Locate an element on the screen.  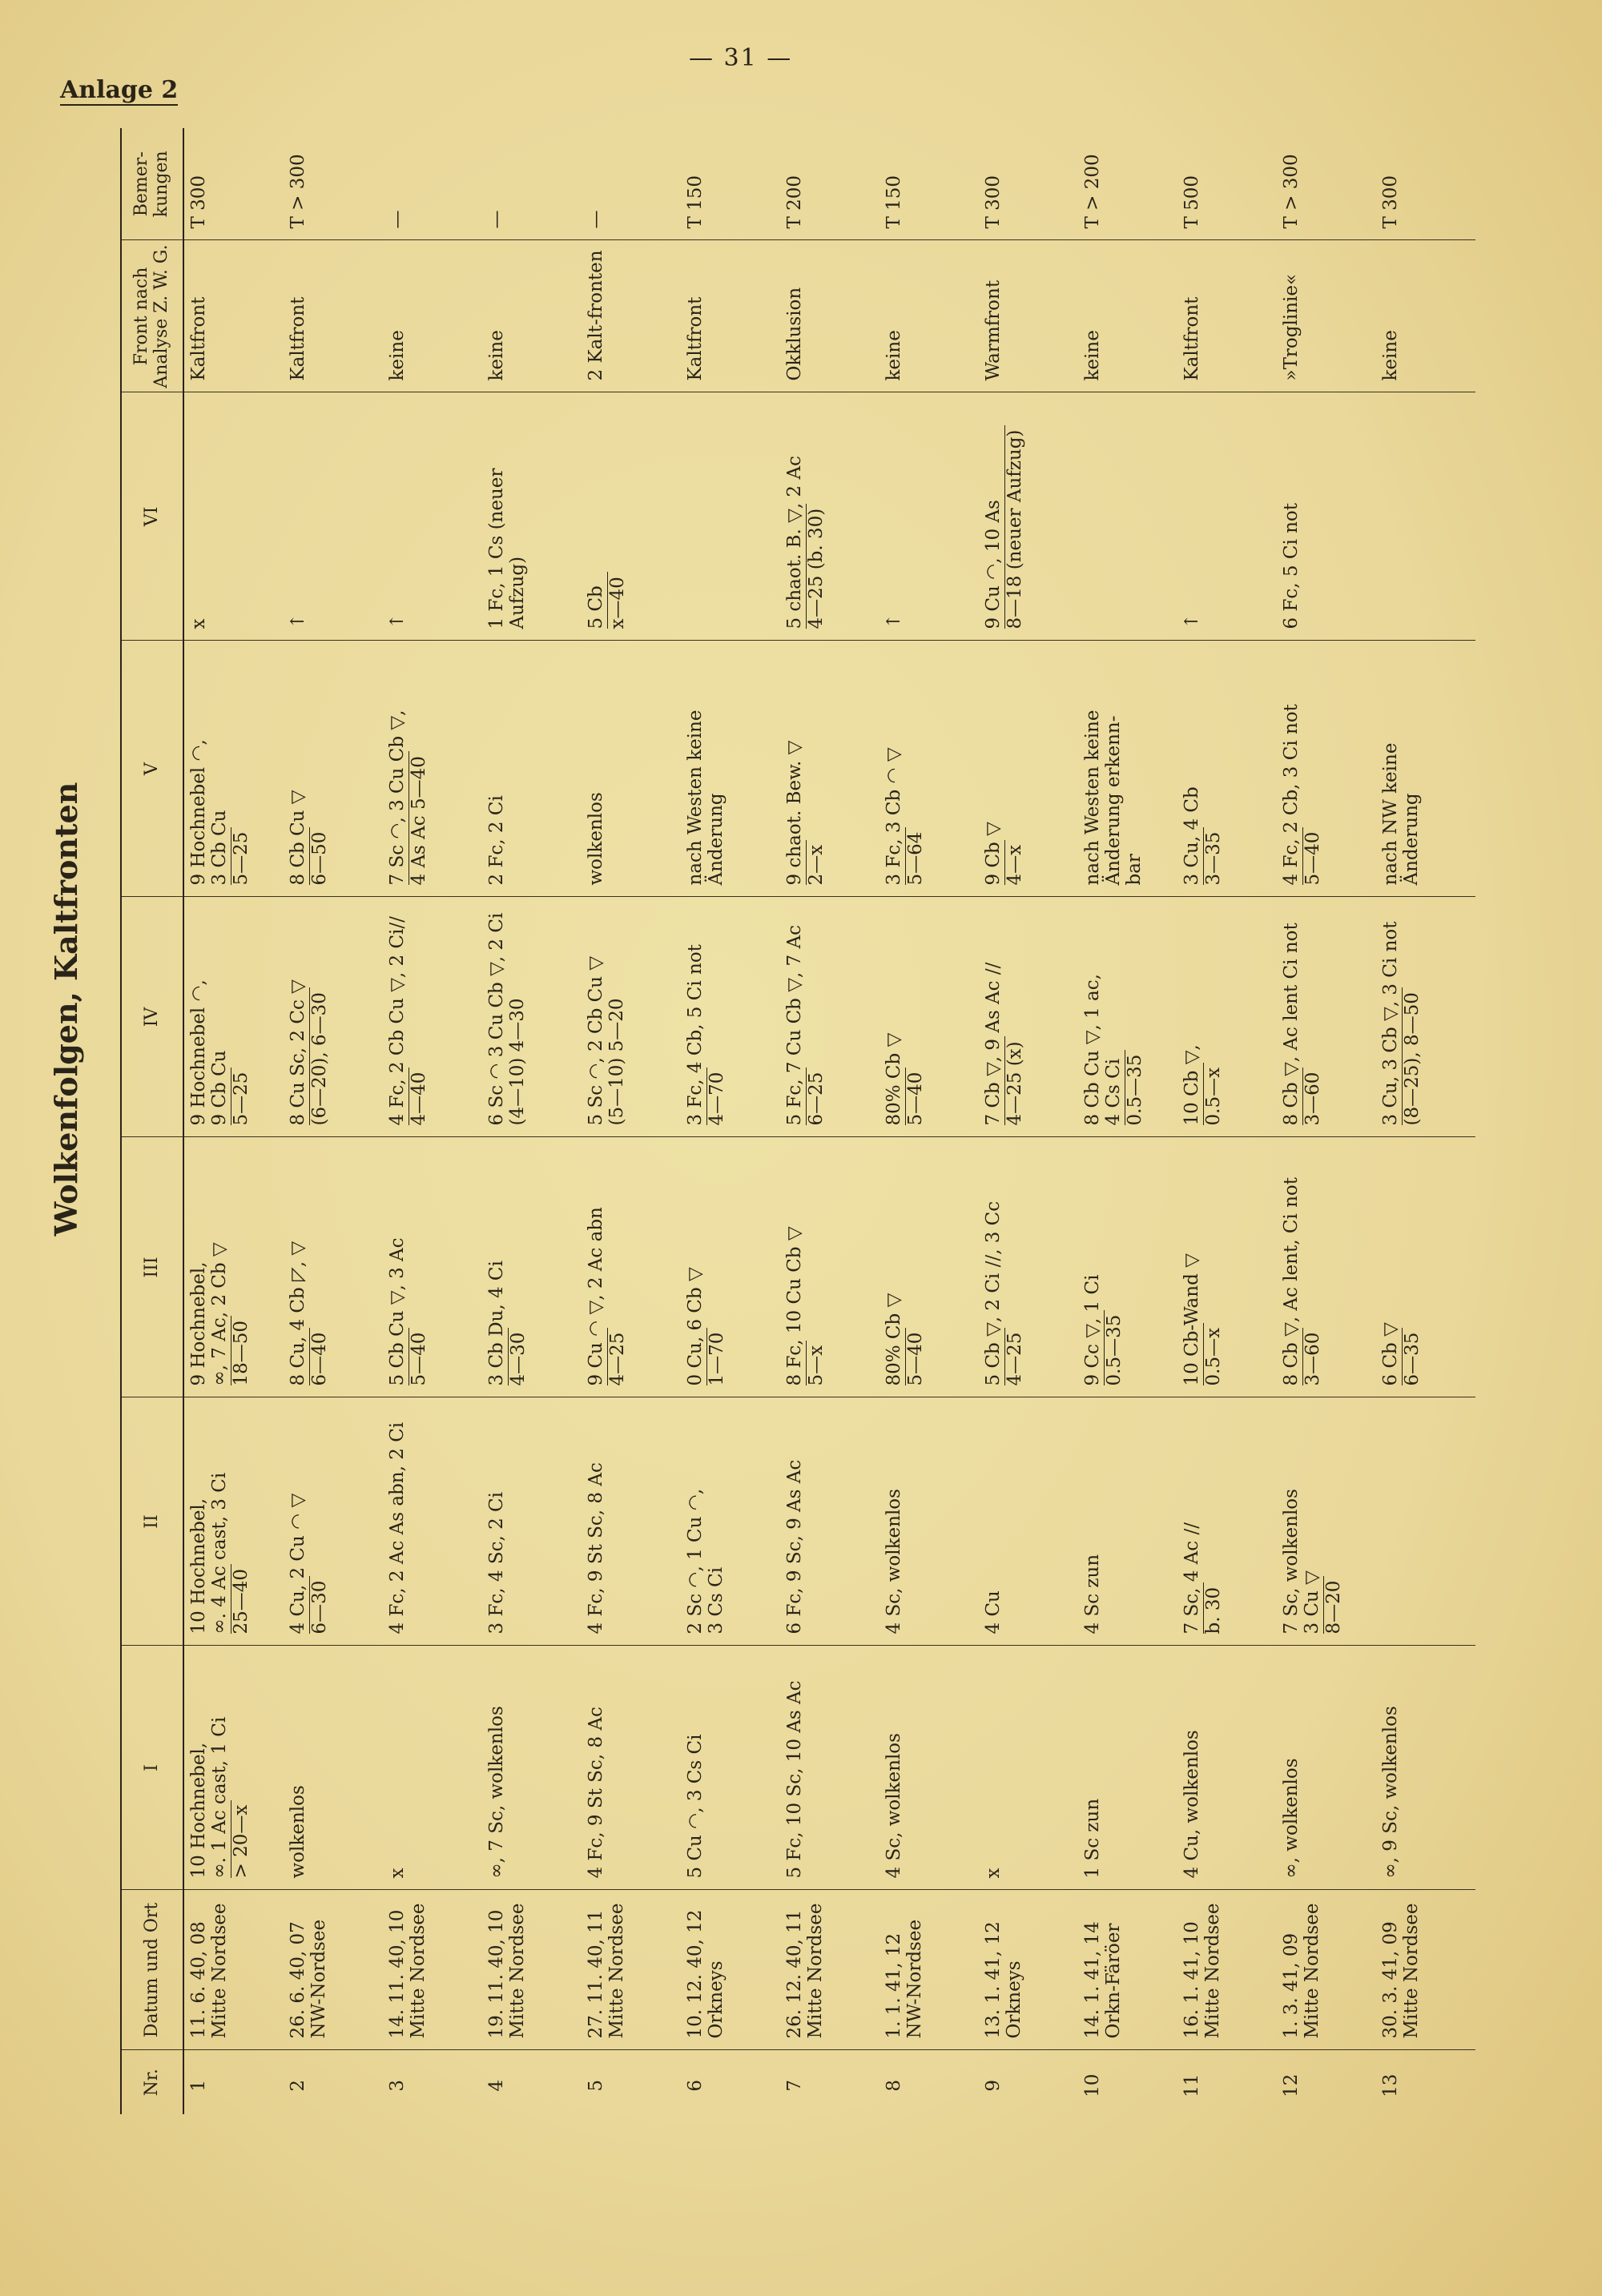
cell-range-value: 6—35 is located at coordinates (1412, 1356).